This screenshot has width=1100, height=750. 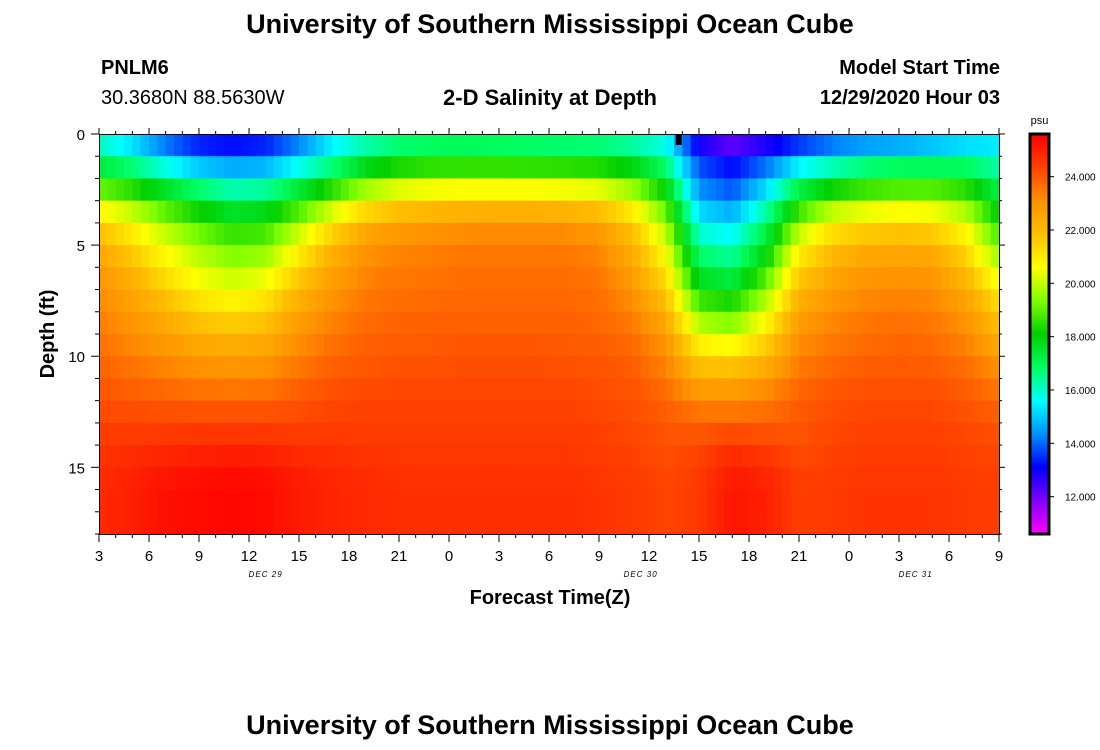 I want to click on x-tick-label: 3, so click(x=899, y=556).